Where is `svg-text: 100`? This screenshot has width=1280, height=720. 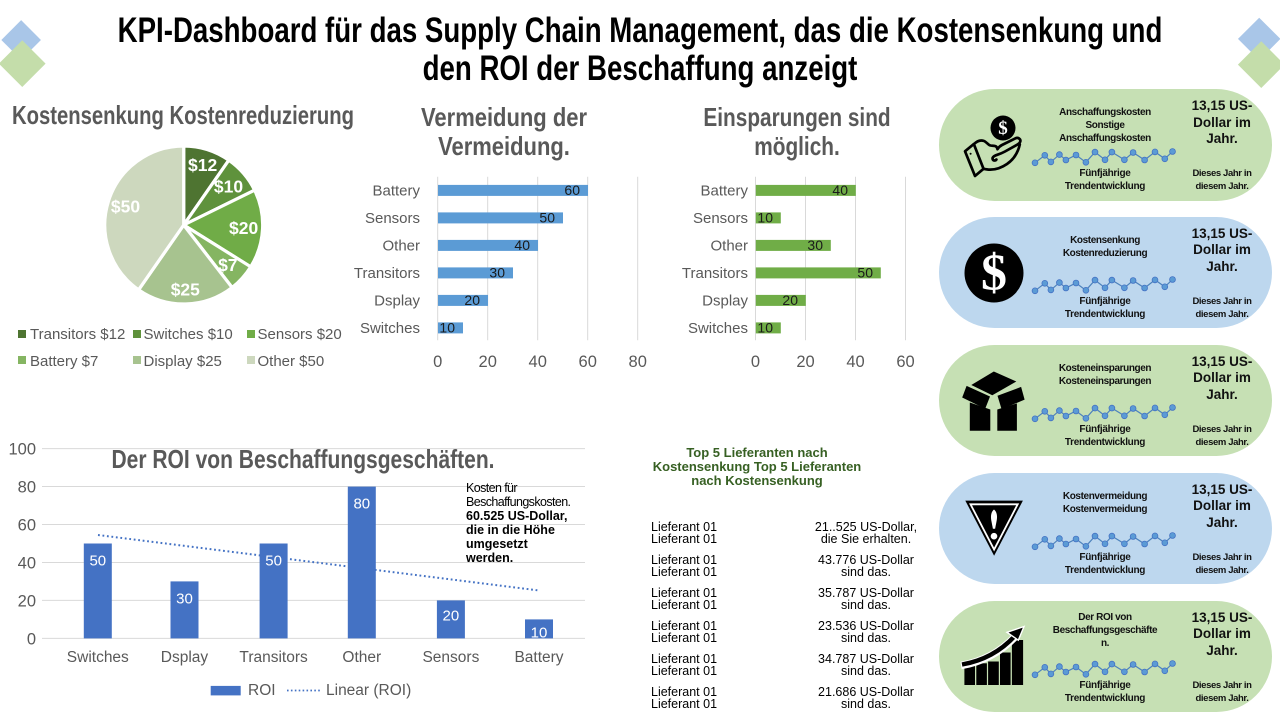 svg-text: 100 is located at coordinates (22, 450).